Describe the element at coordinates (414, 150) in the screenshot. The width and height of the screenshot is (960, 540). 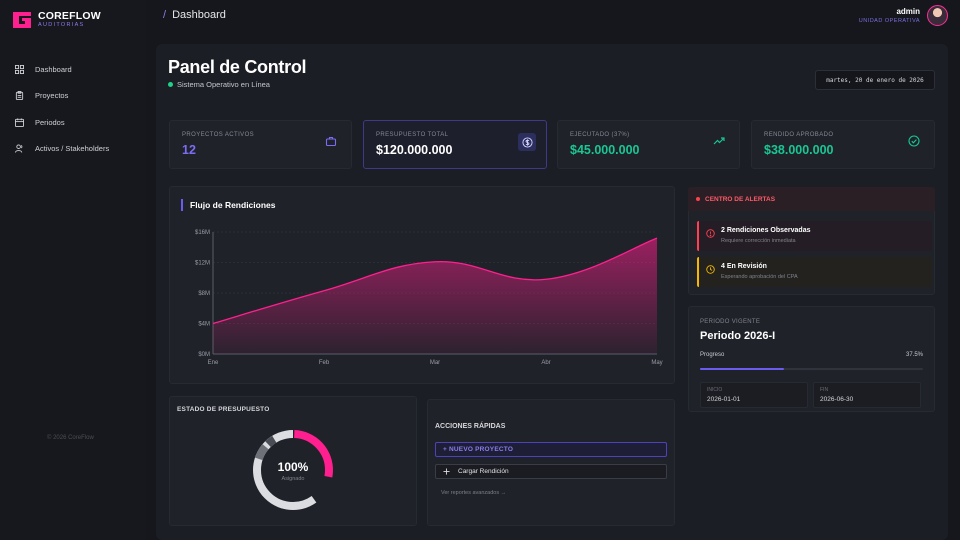
I see `kpi-value: $120.000.000` at that location.